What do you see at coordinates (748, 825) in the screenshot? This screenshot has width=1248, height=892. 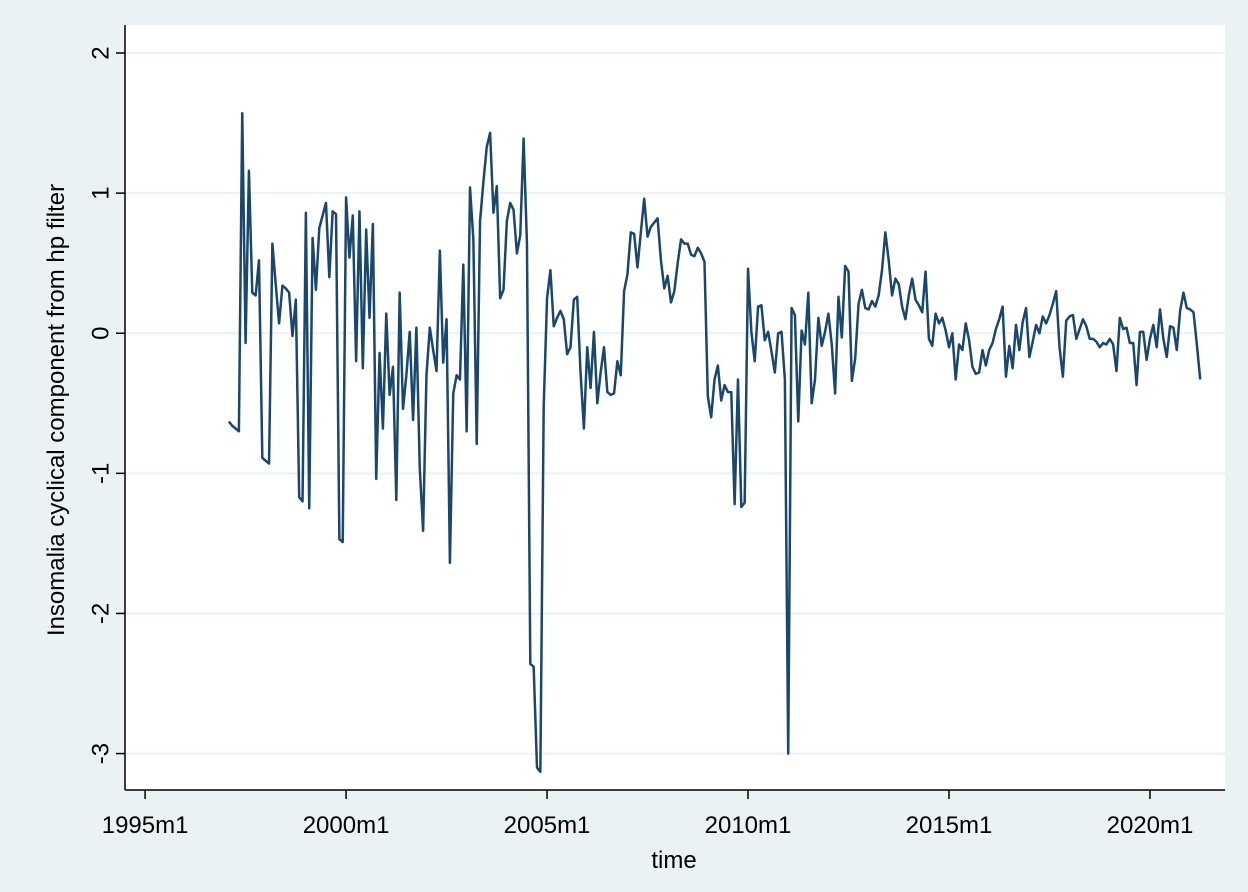 I see `x-tick-label: 2010m1` at bounding box center [748, 825].